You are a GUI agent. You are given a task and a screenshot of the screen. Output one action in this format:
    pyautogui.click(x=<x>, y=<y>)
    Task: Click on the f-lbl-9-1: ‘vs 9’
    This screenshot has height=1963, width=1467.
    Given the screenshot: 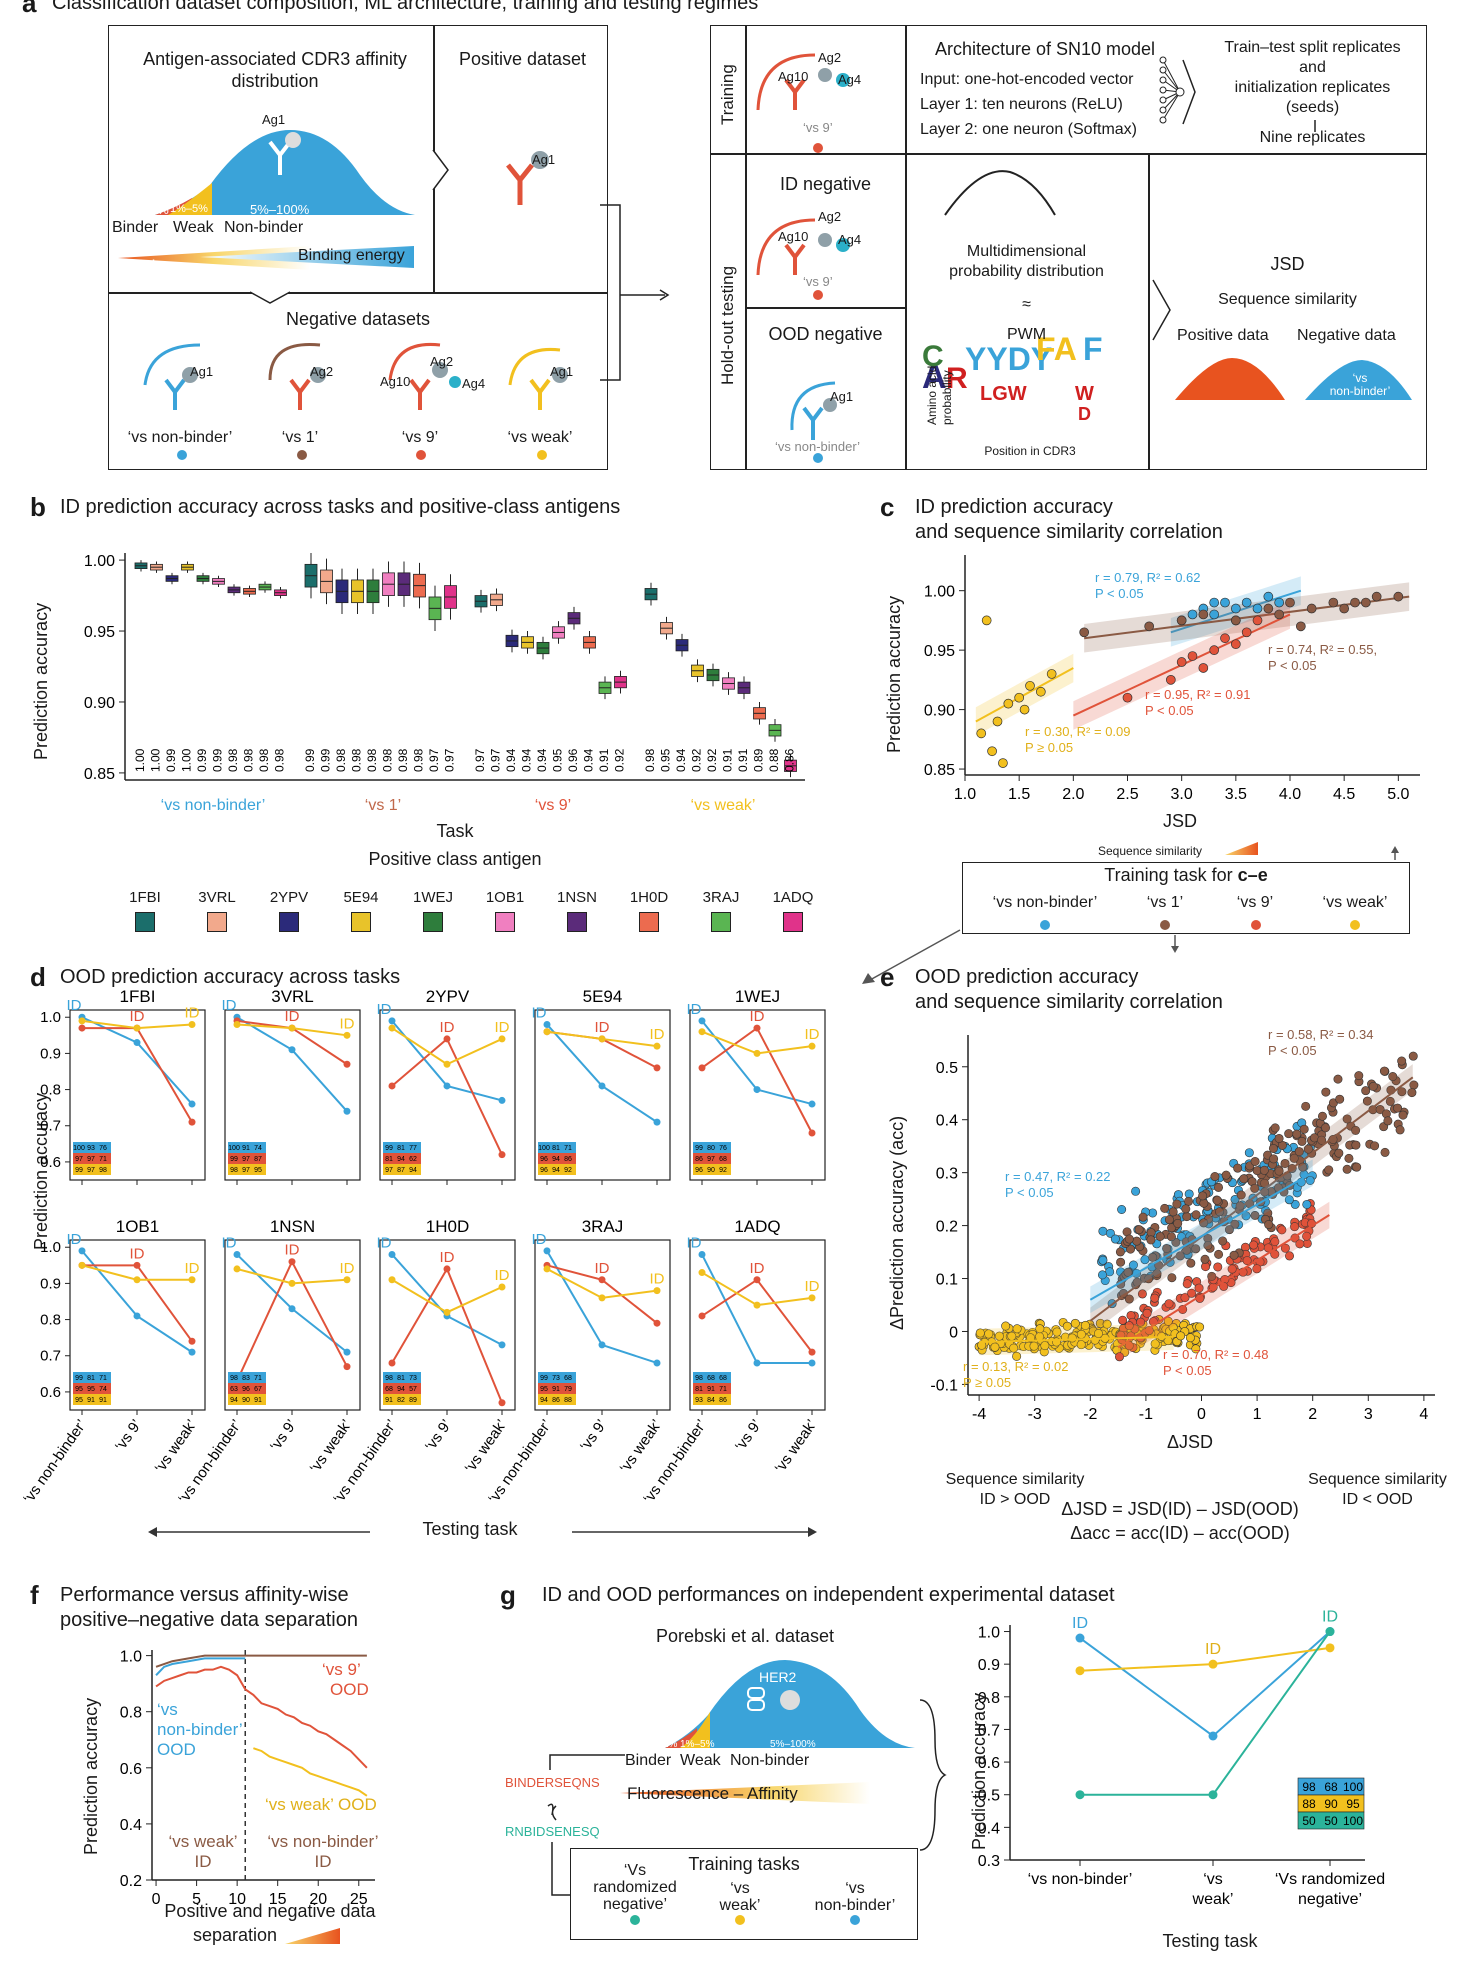 What is the action you would take?
    pyautogui.click(x=341, y=1669)
    